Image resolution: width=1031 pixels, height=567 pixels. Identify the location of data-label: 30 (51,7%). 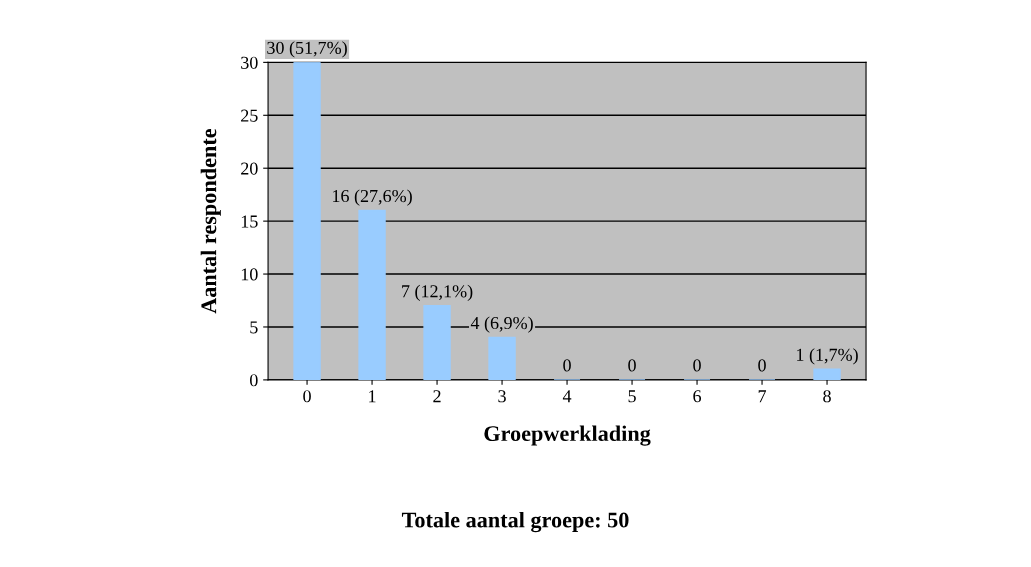
(307, 49).